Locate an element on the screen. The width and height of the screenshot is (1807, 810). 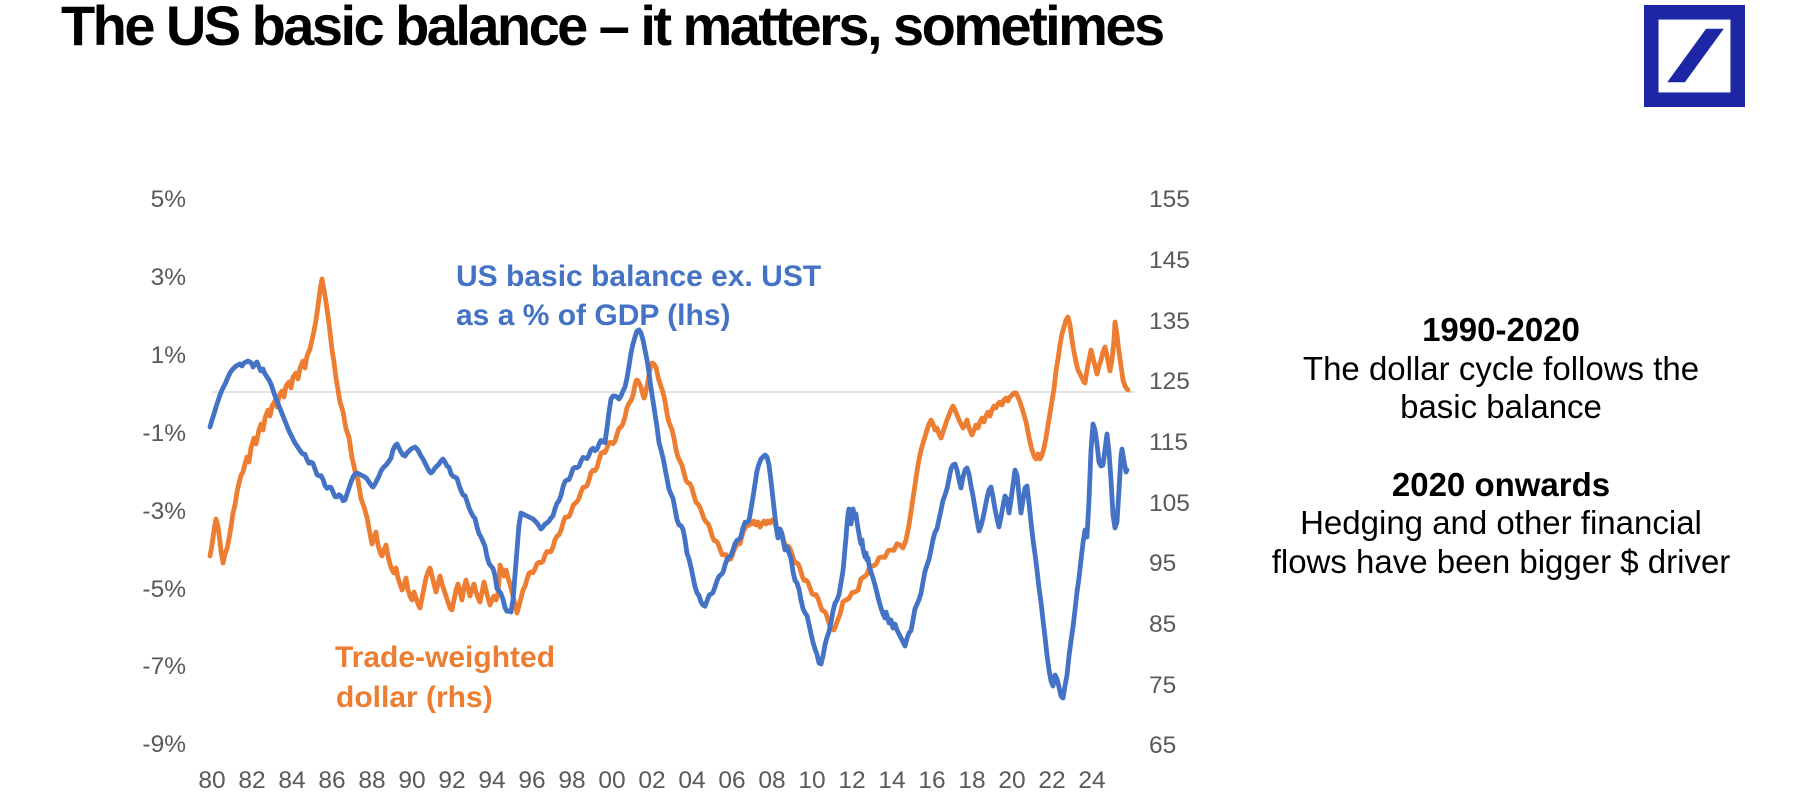
svg-text: 115 is located at coordinates (1168, 442).